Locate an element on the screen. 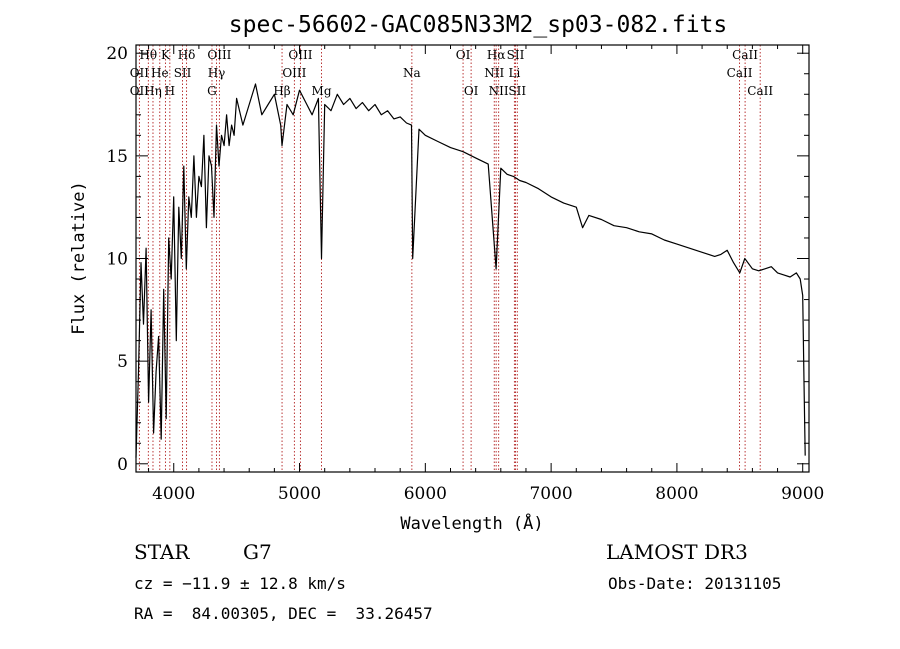 This screenshot has width=900, height=649. y-axis-label: Flux (relative) is located at coordinates (79, 258).